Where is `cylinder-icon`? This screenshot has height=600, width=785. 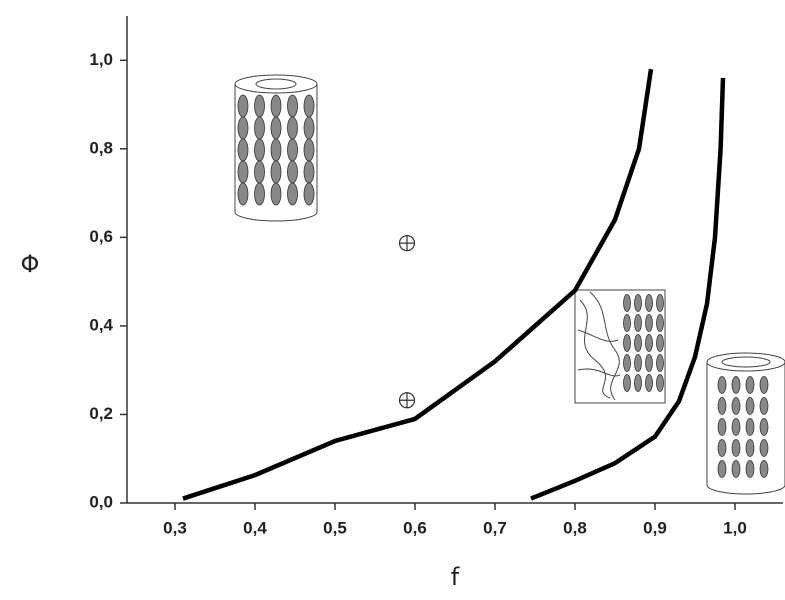 cylinder-icon is located at coordinates (276, 148).